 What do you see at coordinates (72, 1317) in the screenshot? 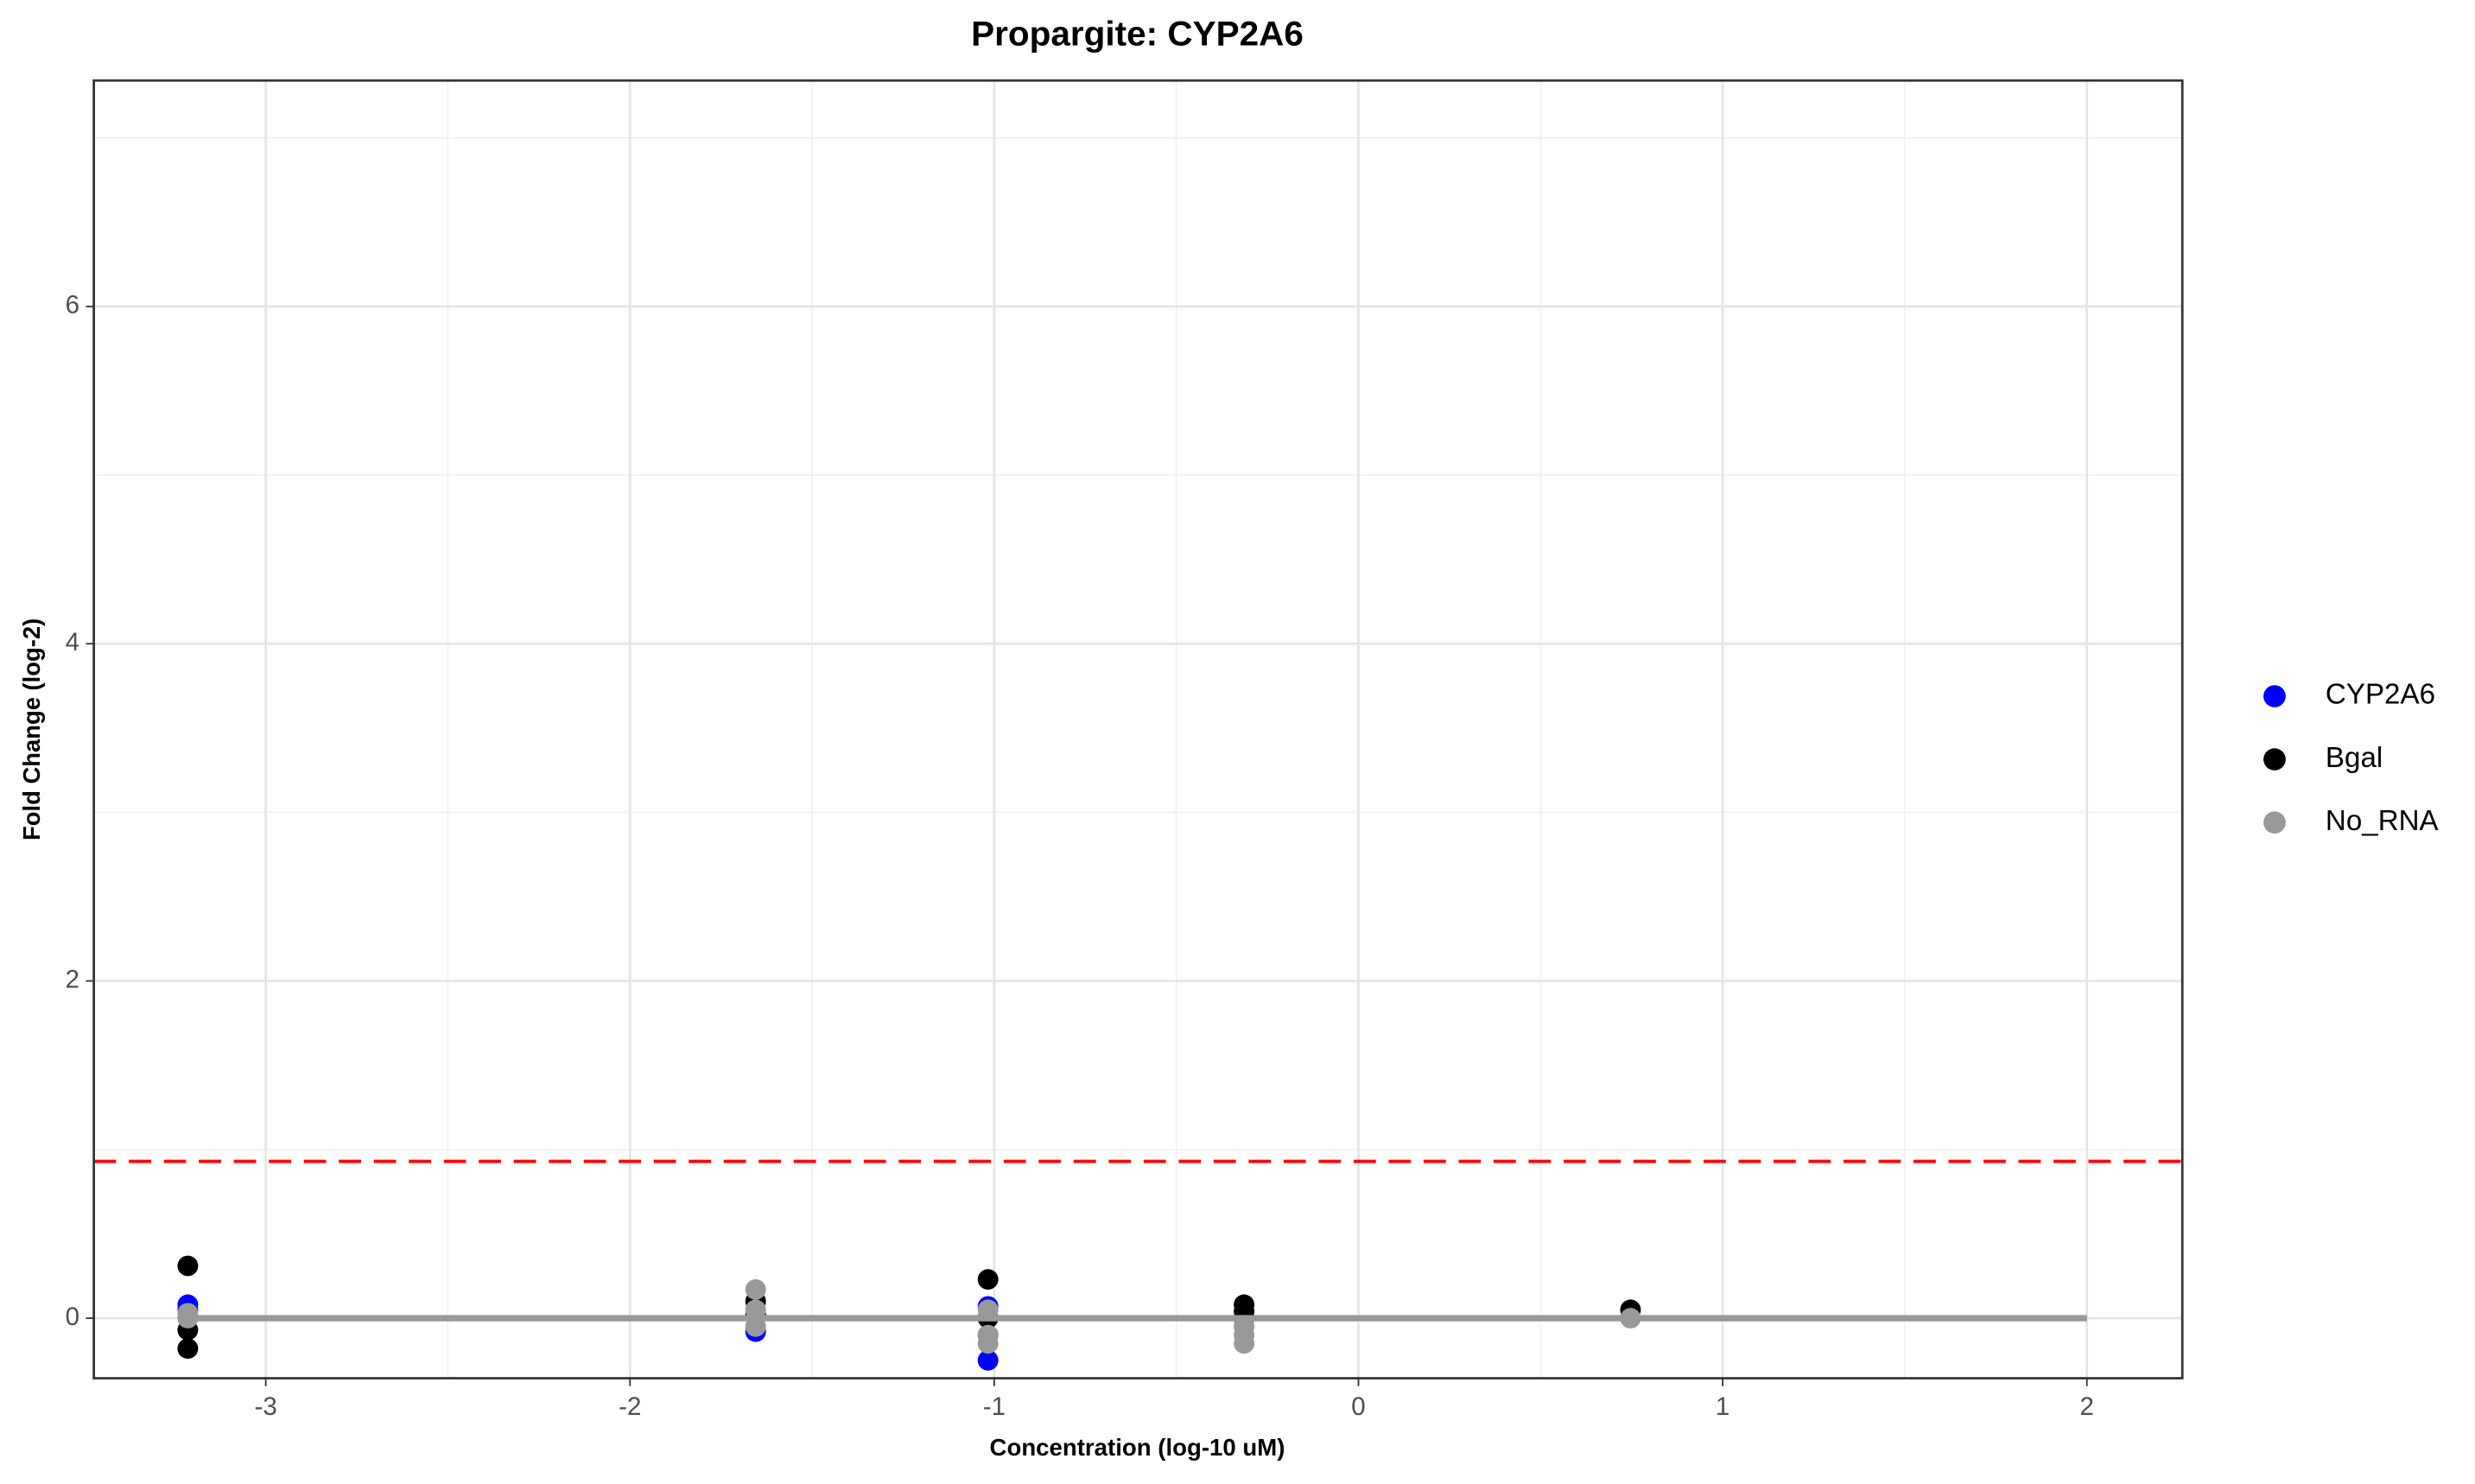
I see `y-tick-label: 0` at bounding box center [72, 1317].